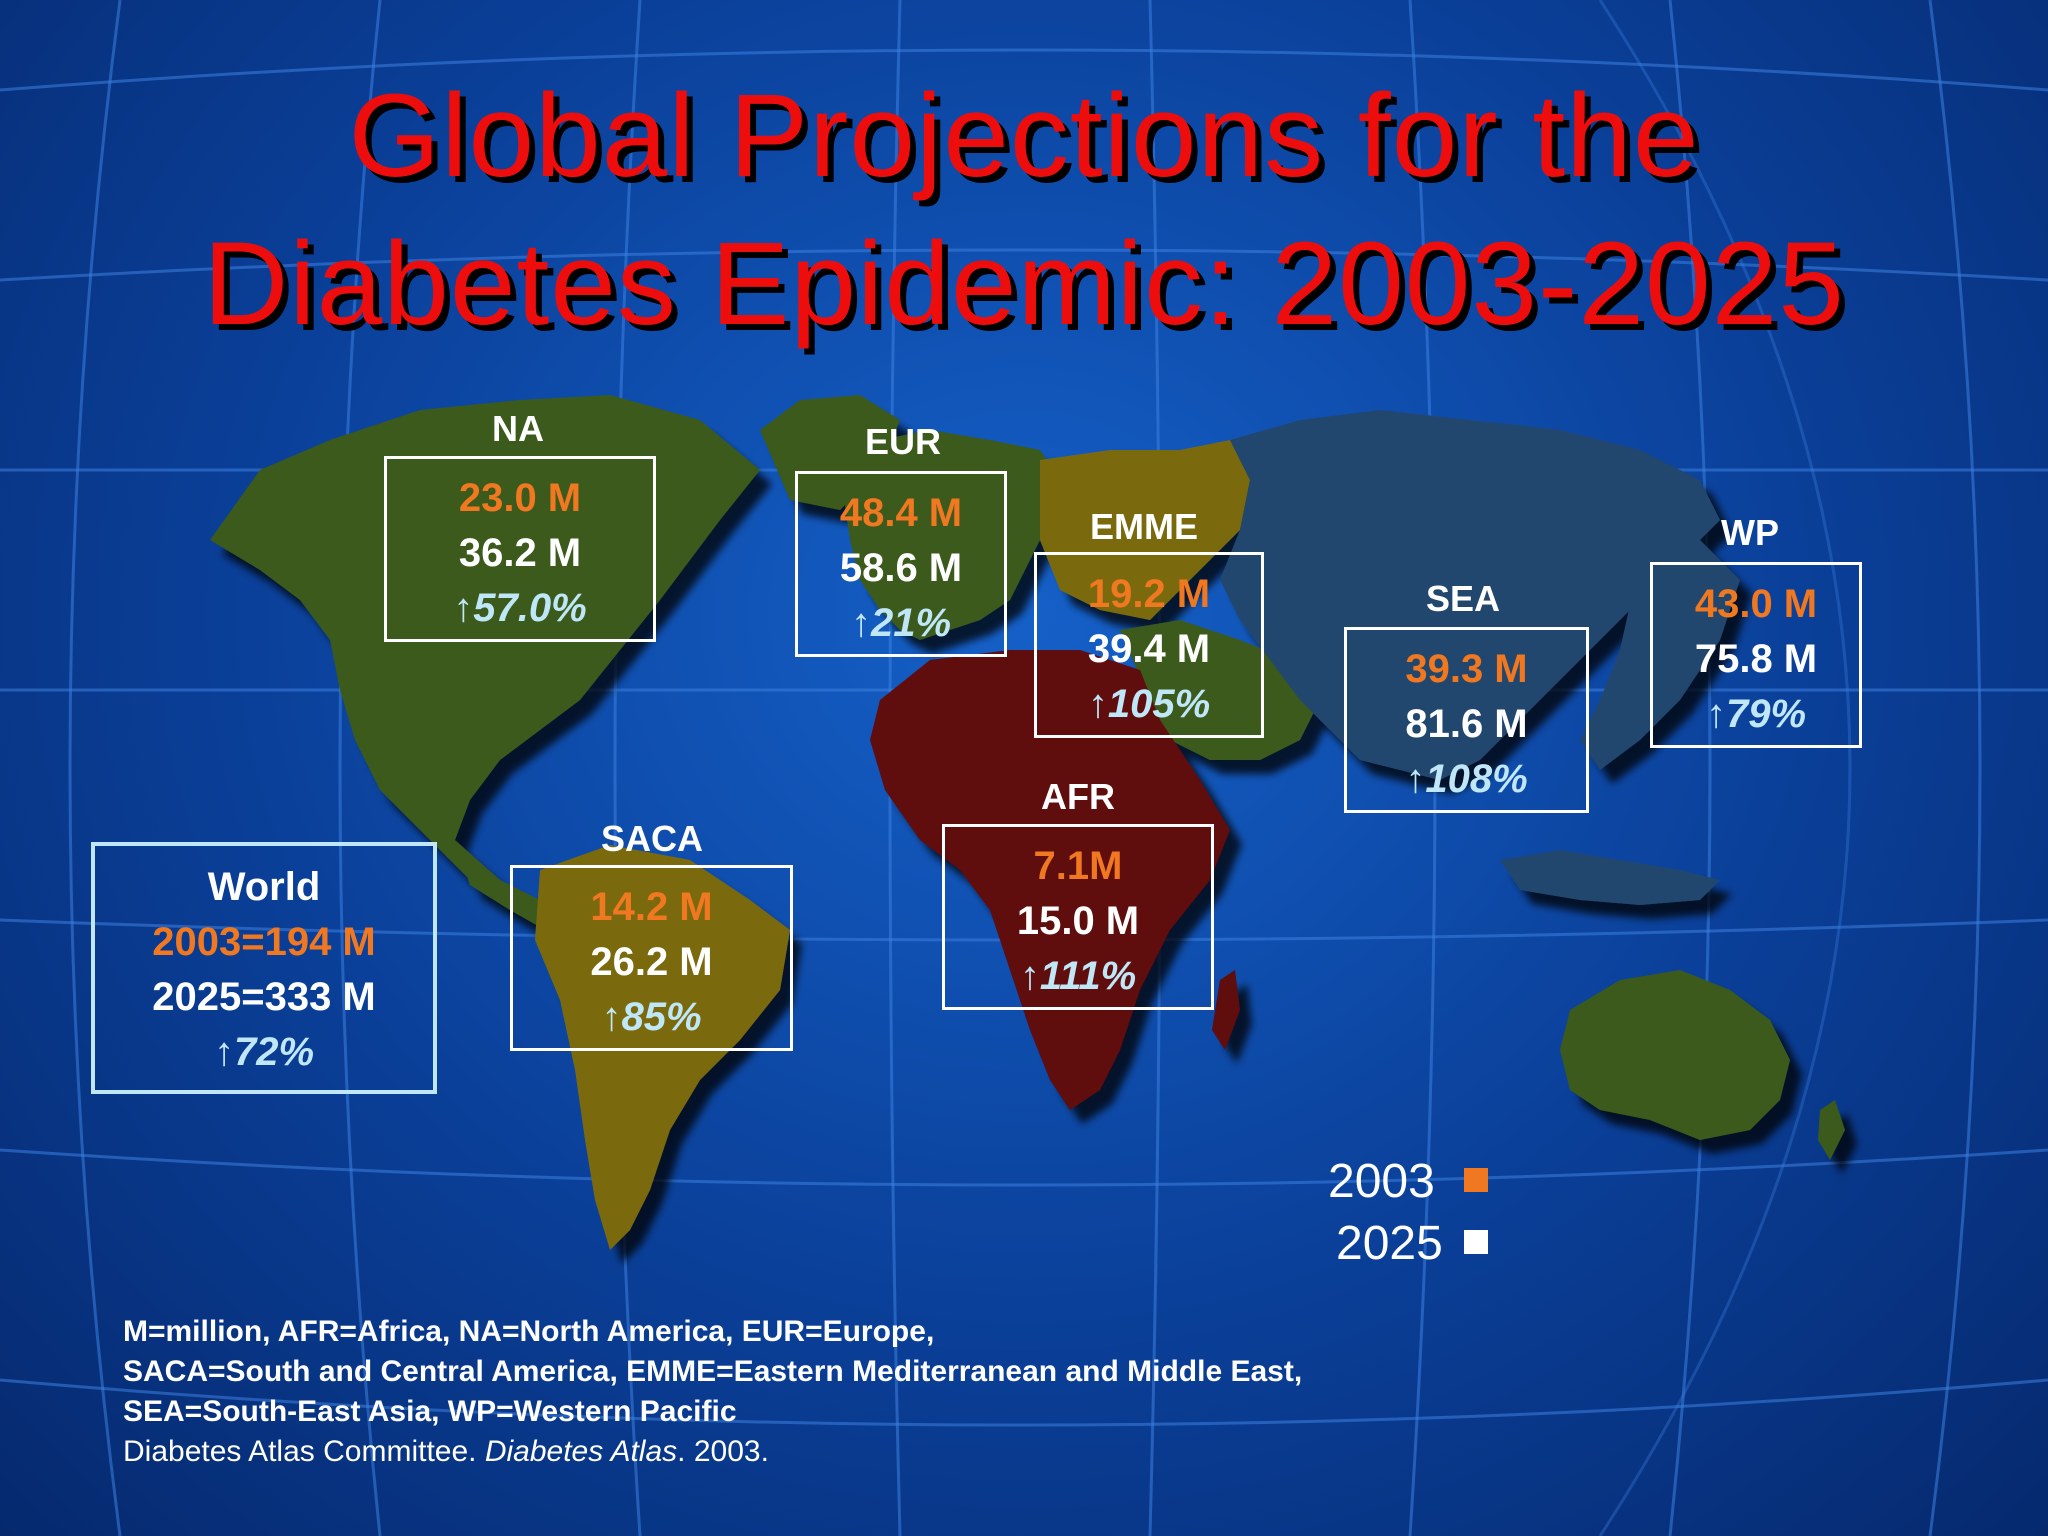 The width and height of the screenshot is (2048, 1536). Describe the element at coordinates (1078, 866) in the screenshot. I see `afr-value-2003: 7.1M` at that location.